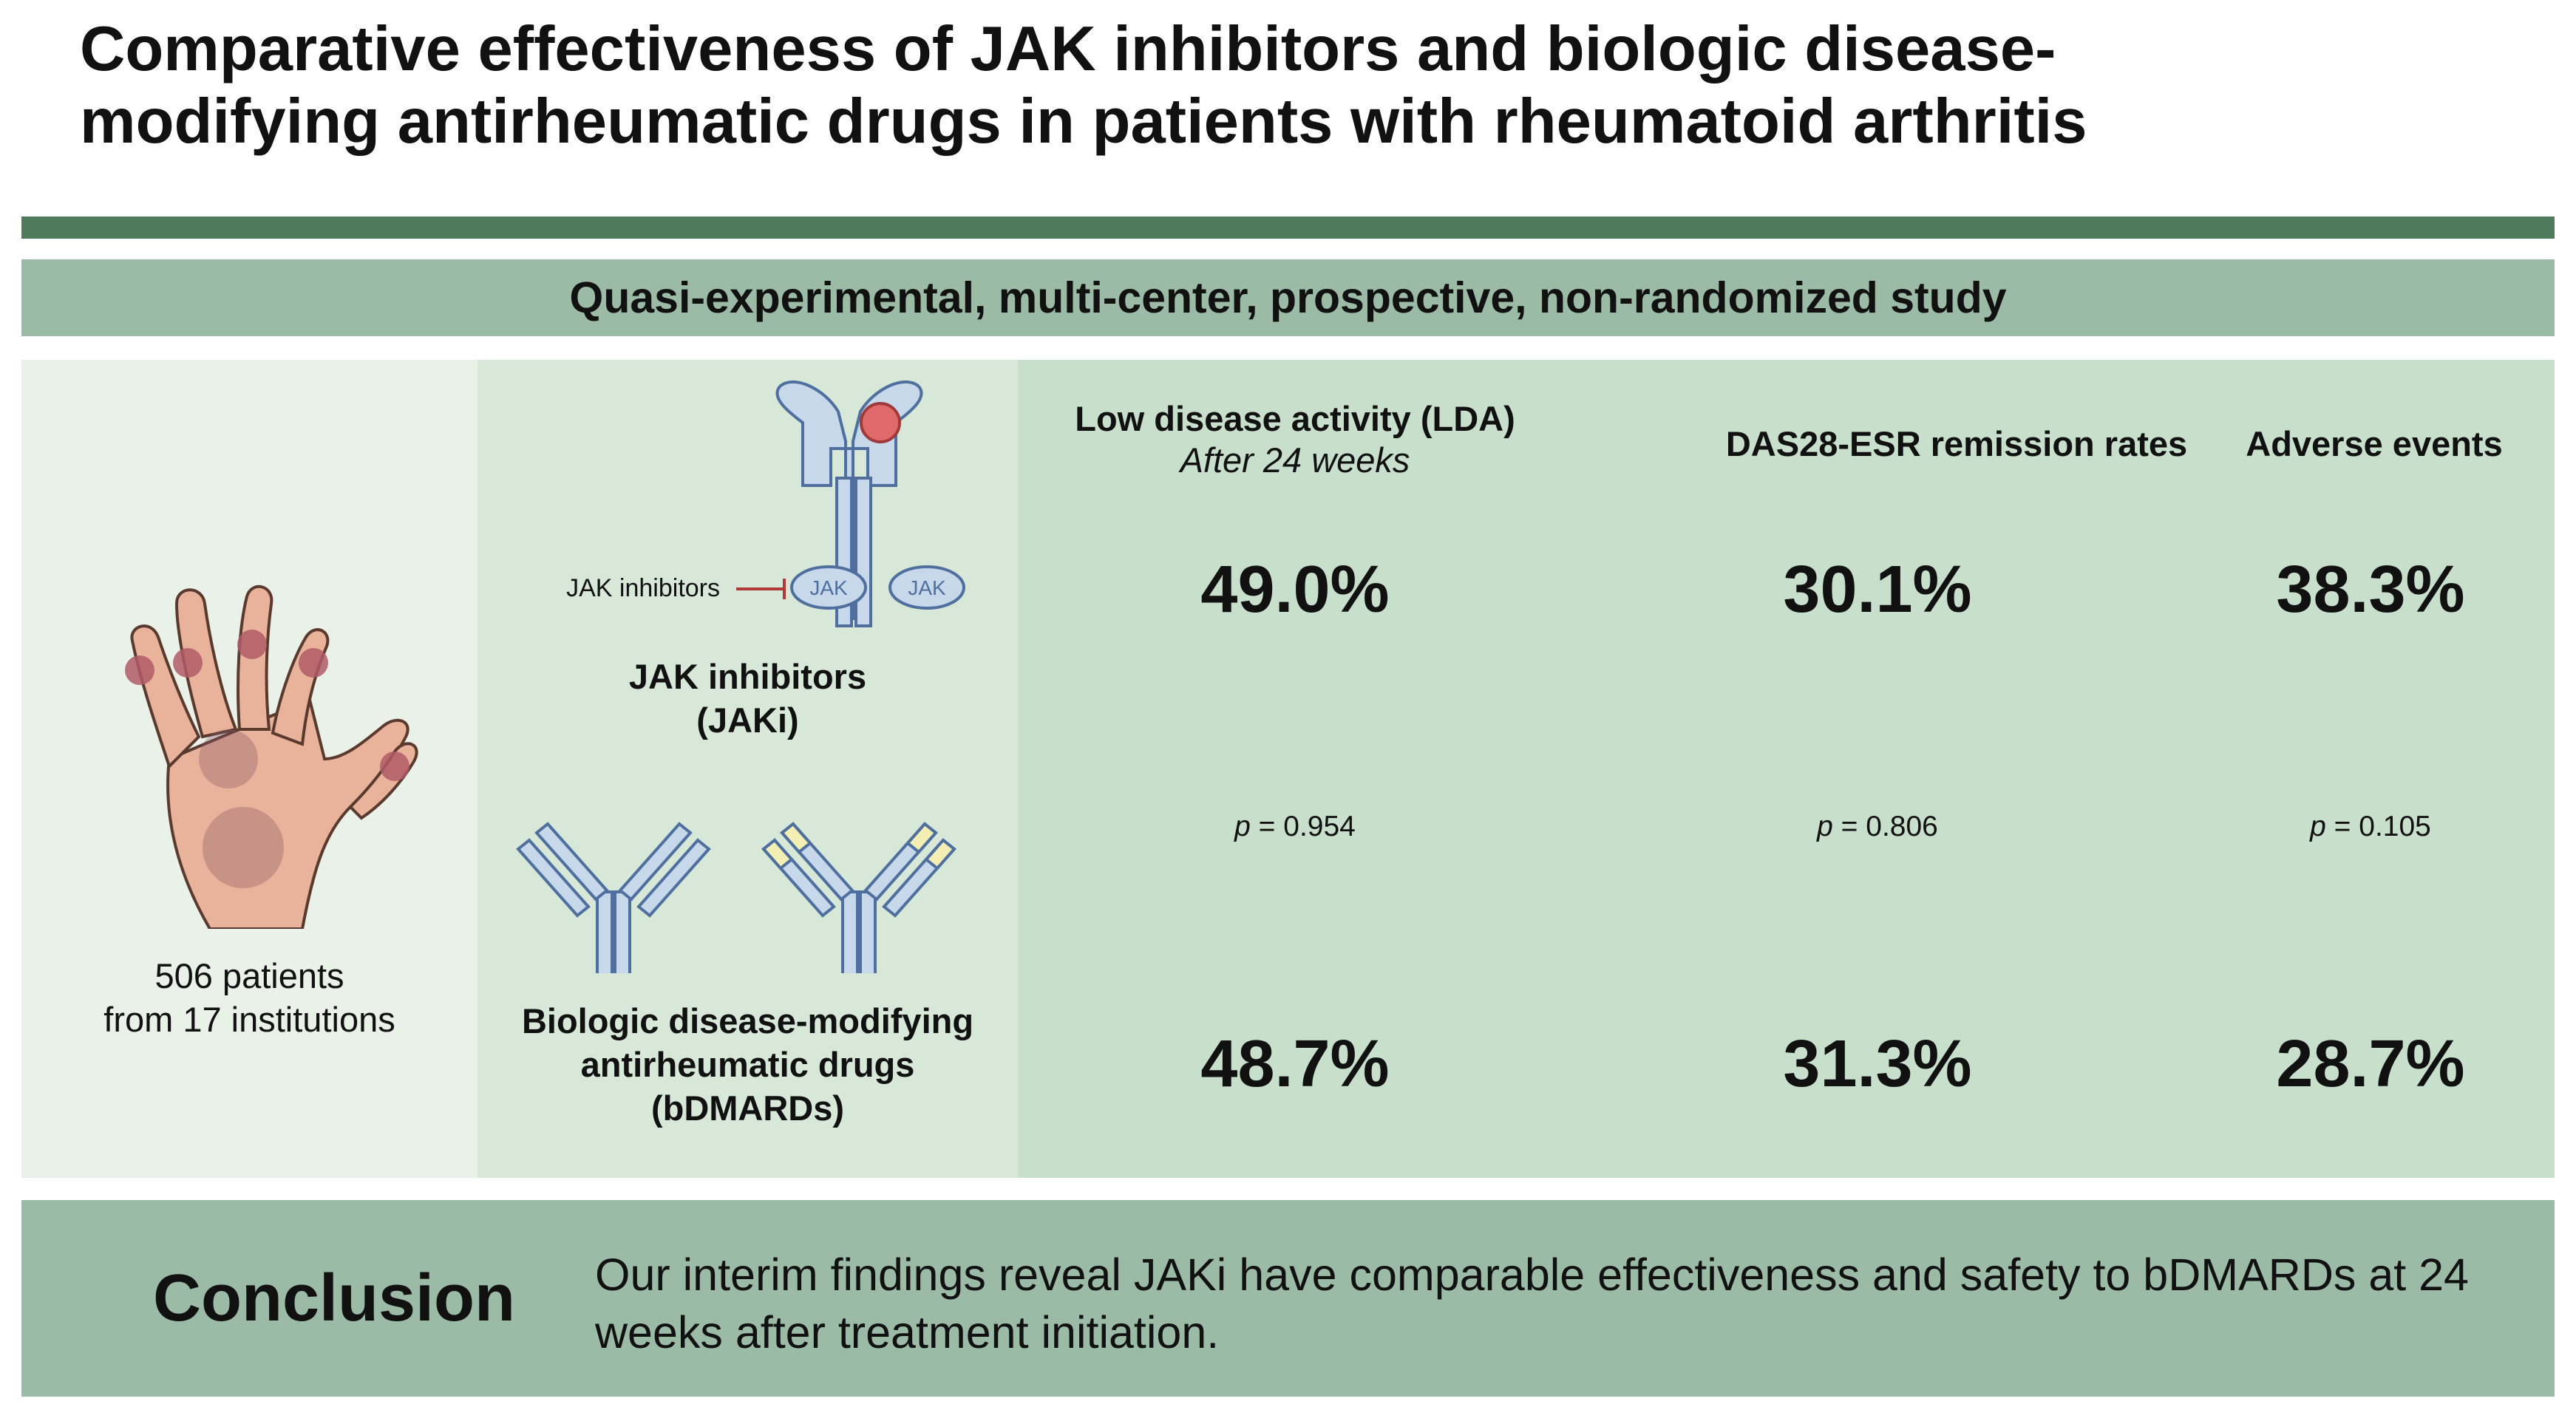 The image size is (2576, 1421). I want to click on das28-heading-text: DAS28-ESR remission rates, so click(1956, 443).